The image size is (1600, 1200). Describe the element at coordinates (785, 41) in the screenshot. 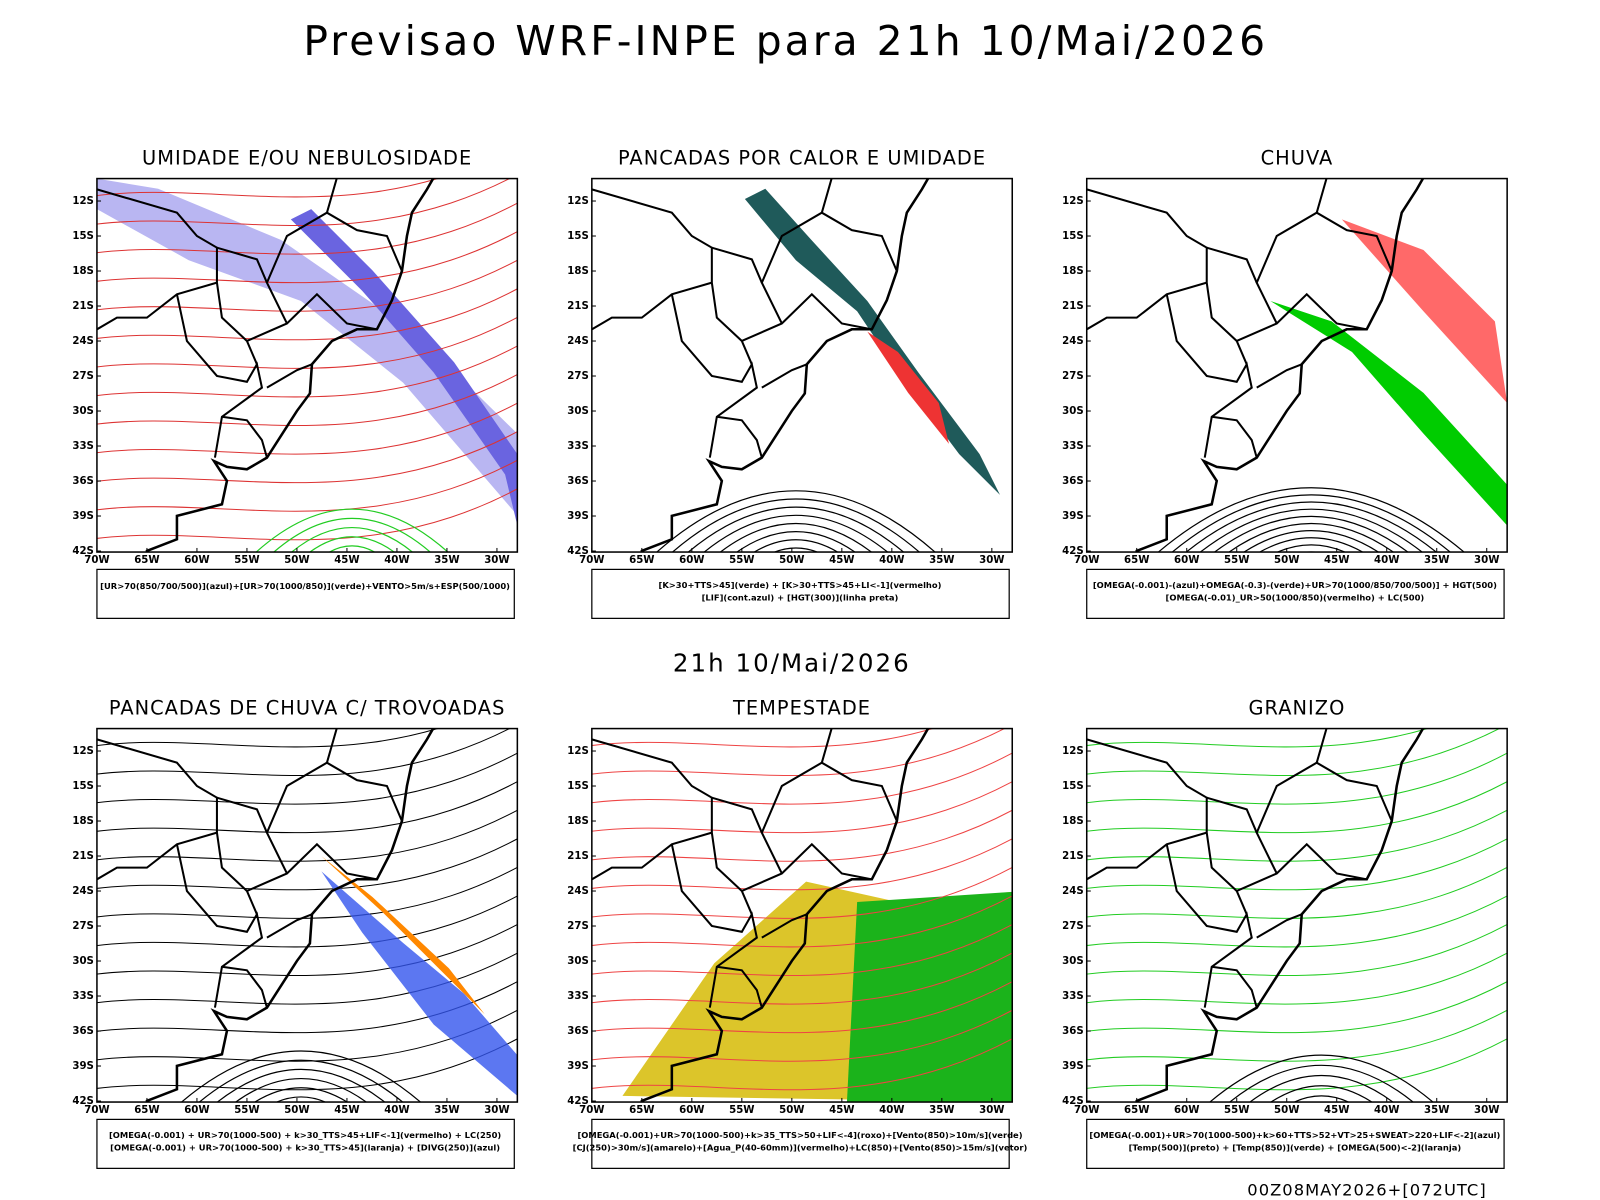

I see `main-title: Previsao WRF-INPE para 21h 10/Mai/2026` at that location.